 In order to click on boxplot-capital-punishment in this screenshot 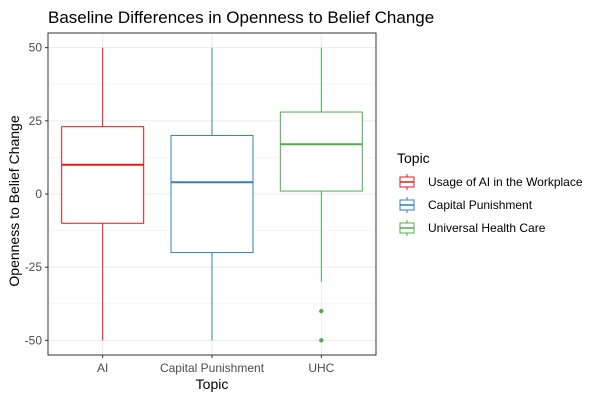, I will do `click(212, 194)`.